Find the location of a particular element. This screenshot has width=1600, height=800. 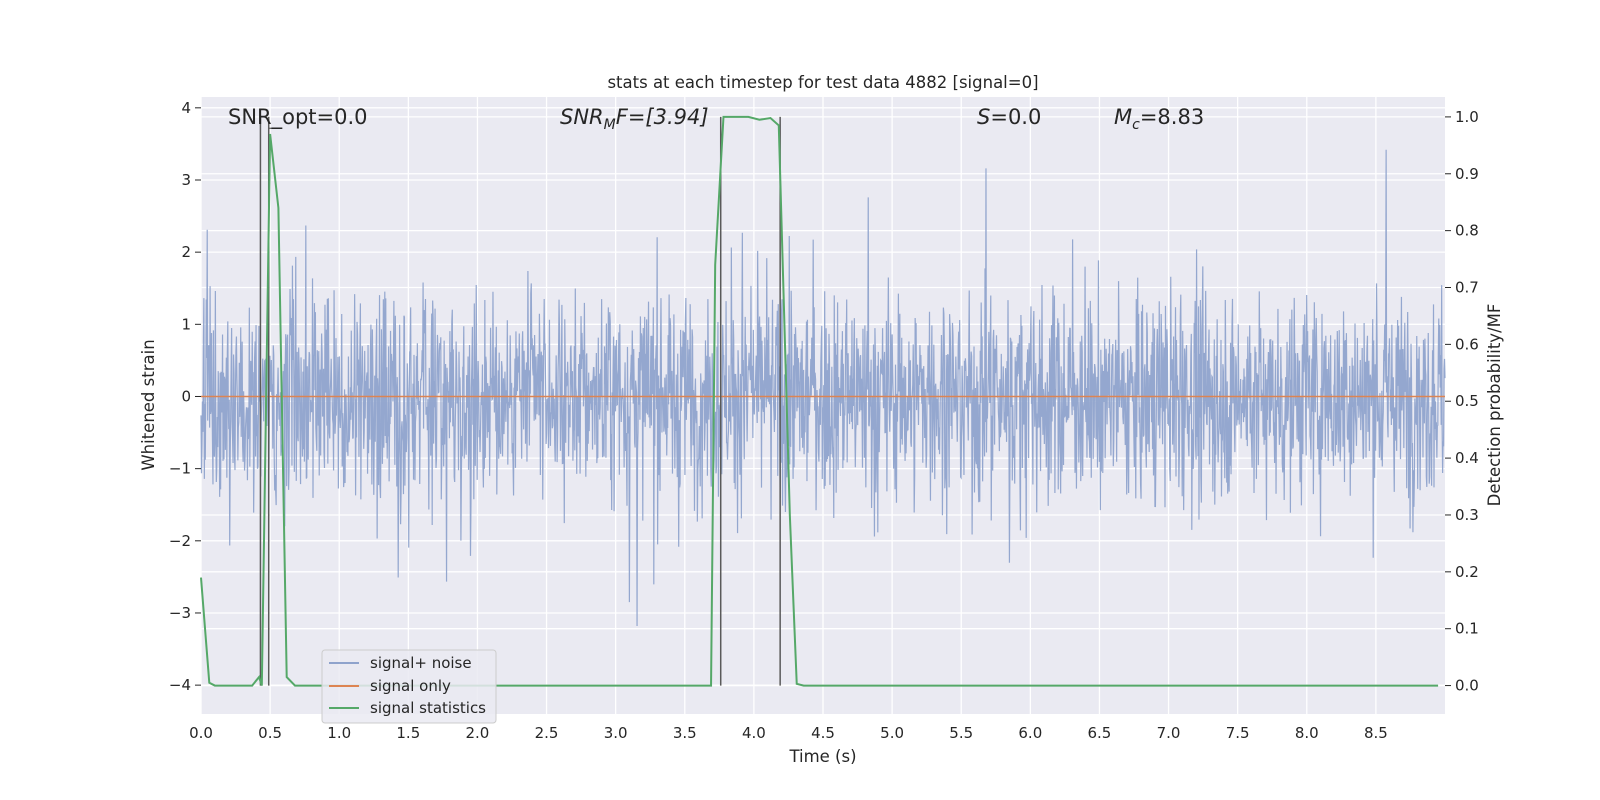

y2-tick-label: 0.4 is located at coordinates (1467, 458).